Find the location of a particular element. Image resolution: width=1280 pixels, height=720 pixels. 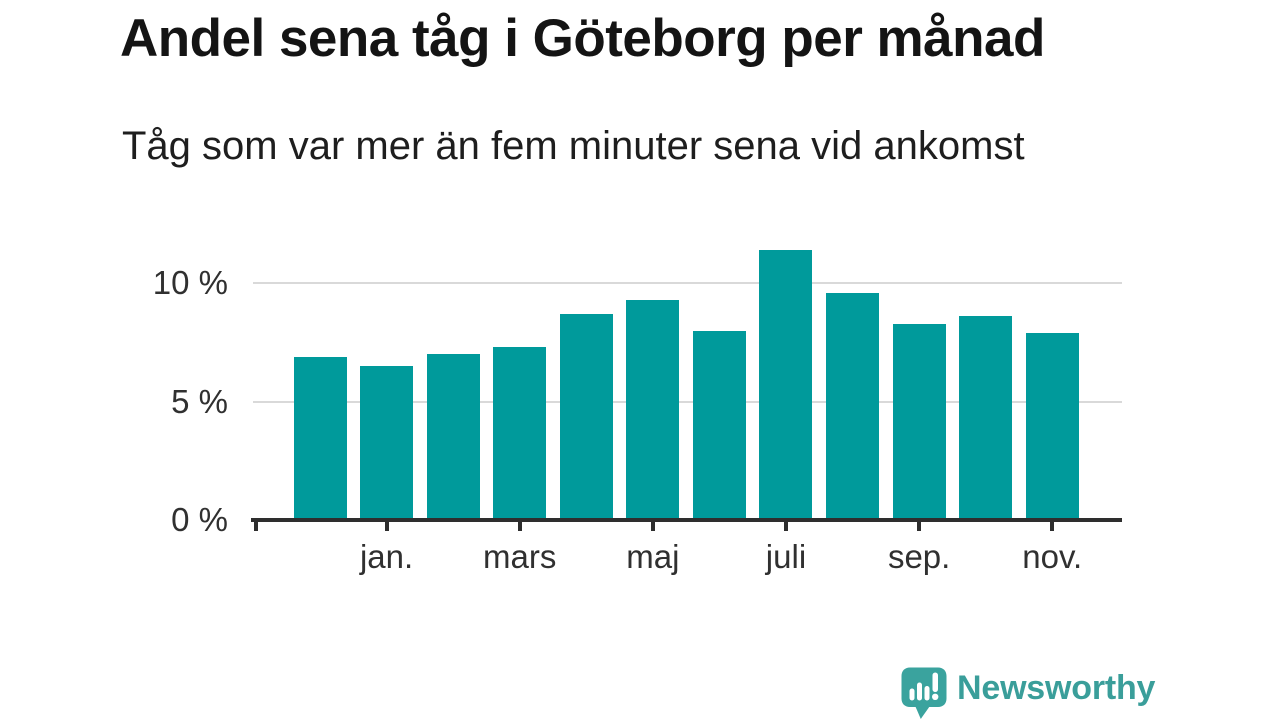

x-tick-nov. is located at coordinates (1052, 526).